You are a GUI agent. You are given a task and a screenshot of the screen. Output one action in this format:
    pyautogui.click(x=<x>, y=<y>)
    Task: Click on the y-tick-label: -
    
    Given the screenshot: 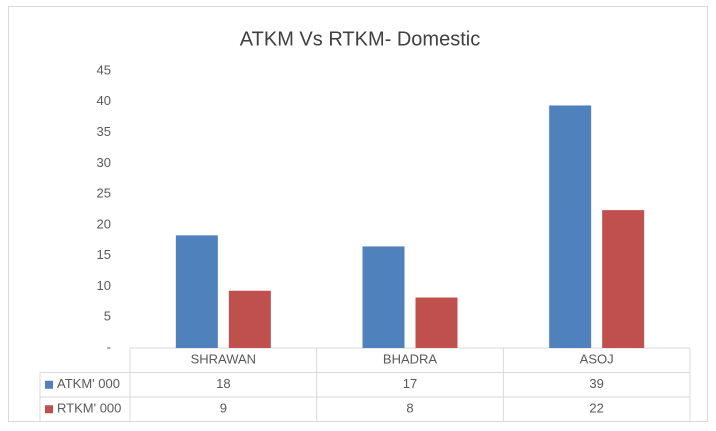 What is the action you would take?
    pyautogui.click(x=109, y=346)
    